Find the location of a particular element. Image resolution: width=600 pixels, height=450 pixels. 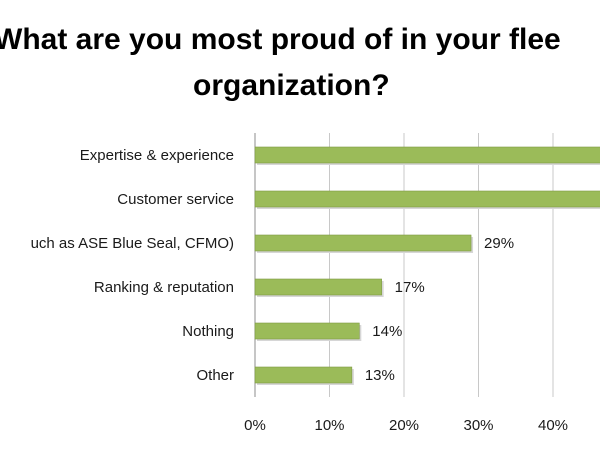

x-tick-label: 40% is located at coordinates (553, 425).